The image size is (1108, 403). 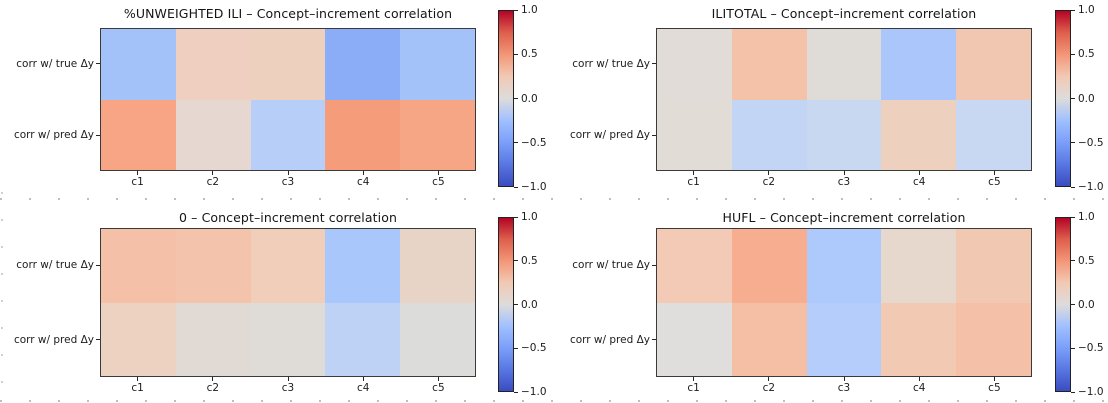 What do you see at coordinates (769, 64) in the screenshot?
I see `heatmap-cell-r0c1` at bounding box center [769, 64].